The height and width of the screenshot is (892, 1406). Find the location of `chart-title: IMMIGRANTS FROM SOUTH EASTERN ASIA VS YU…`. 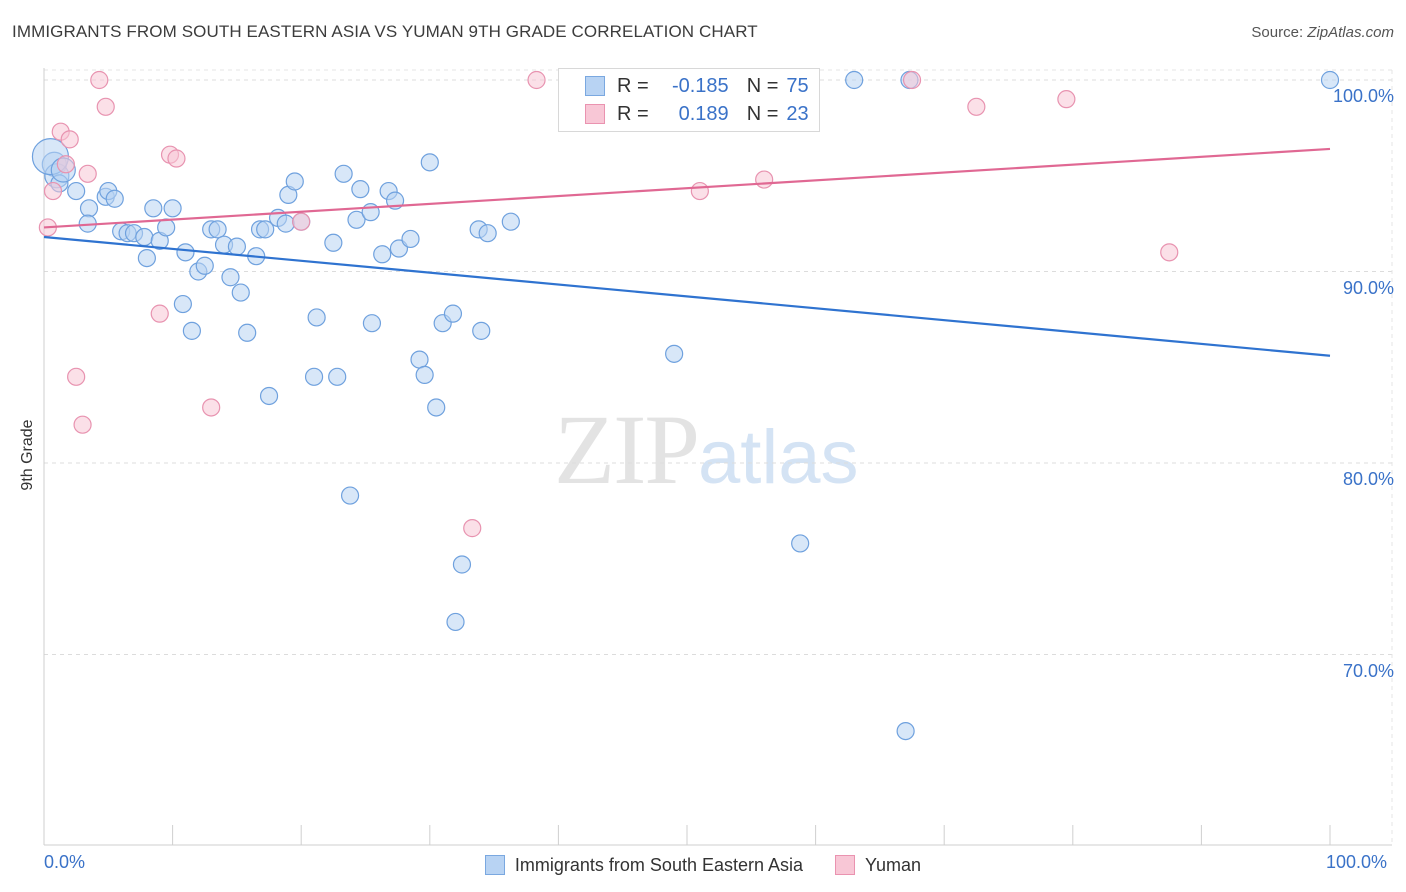

chart-title: IMMIGRANTS FROM SOUTH EASTERN ASIA VS YU… is located at coordinates (385, 31).